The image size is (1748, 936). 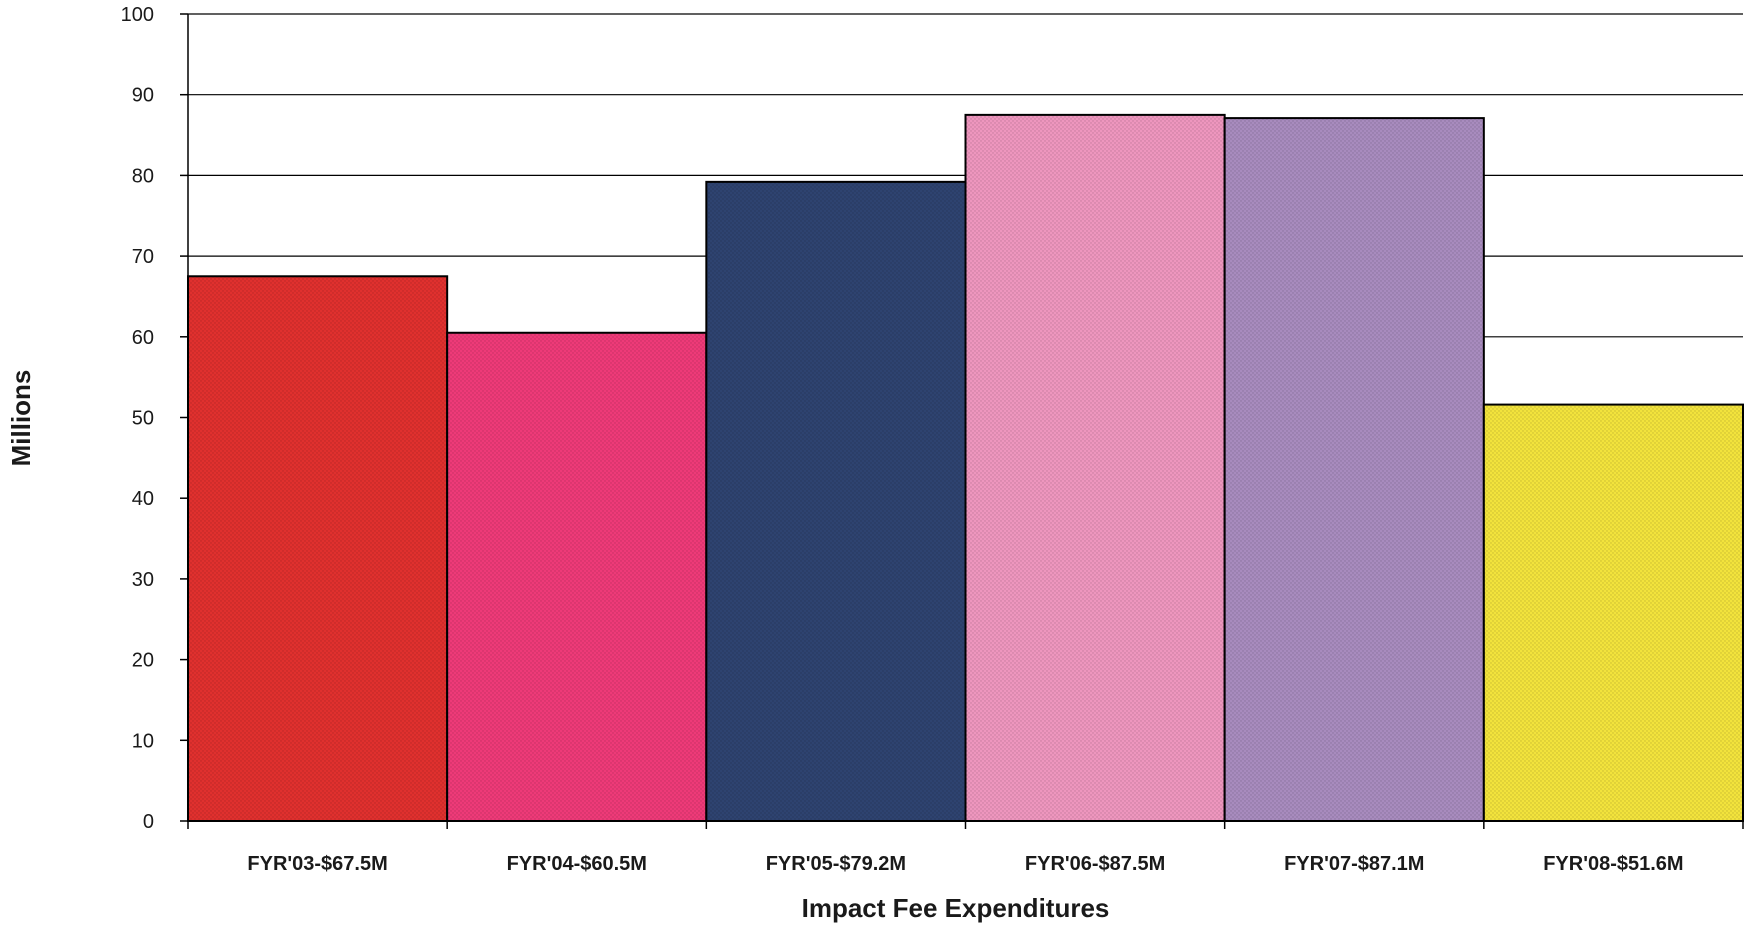 I want to click on y-tick-label: 70, so click(x=143, y=257).